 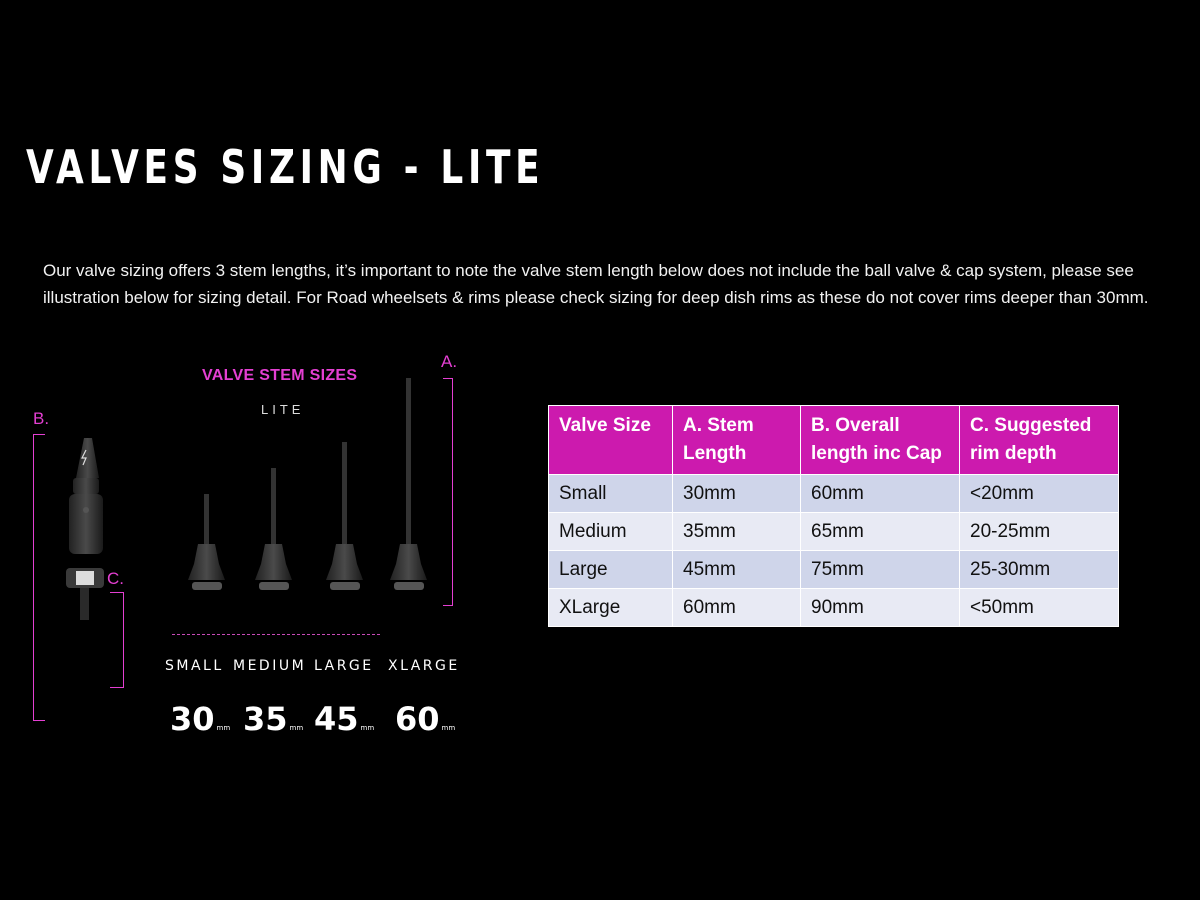 What do you see at coordinates (283, 409) in the screenshot?
I see `illustration-subheading: LITE` at bounding box center [283, 409].